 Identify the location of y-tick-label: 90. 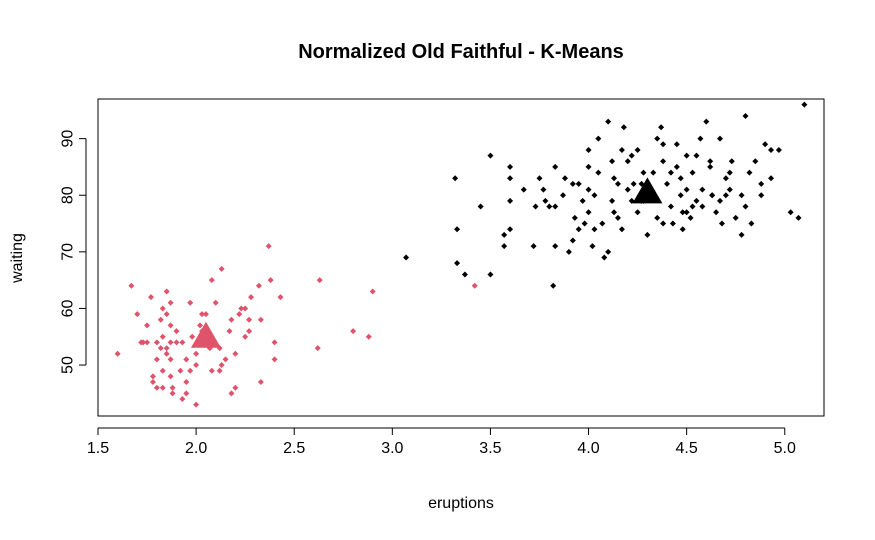
(68, 139).